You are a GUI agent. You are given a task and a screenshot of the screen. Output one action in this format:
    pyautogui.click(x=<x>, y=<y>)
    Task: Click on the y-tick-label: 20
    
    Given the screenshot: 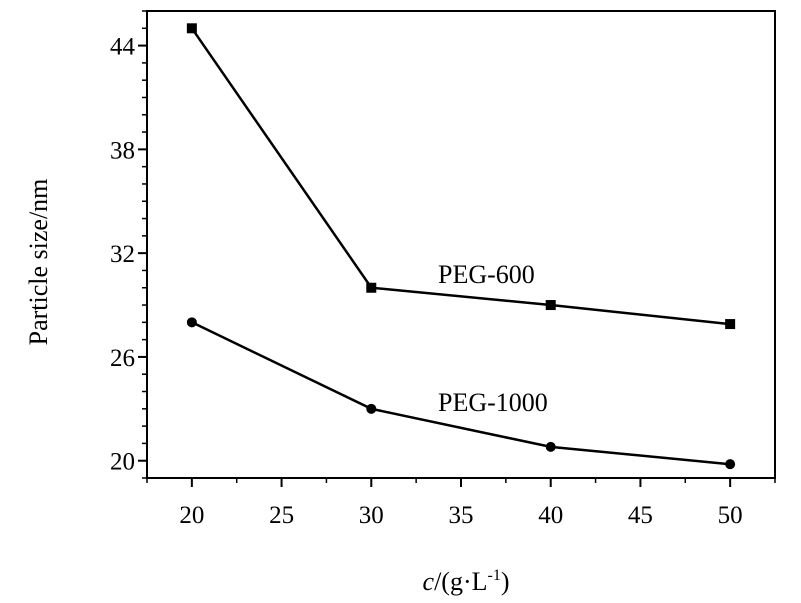 What is the action you would take?
    pyautogui.click(x=122, y=462)
    